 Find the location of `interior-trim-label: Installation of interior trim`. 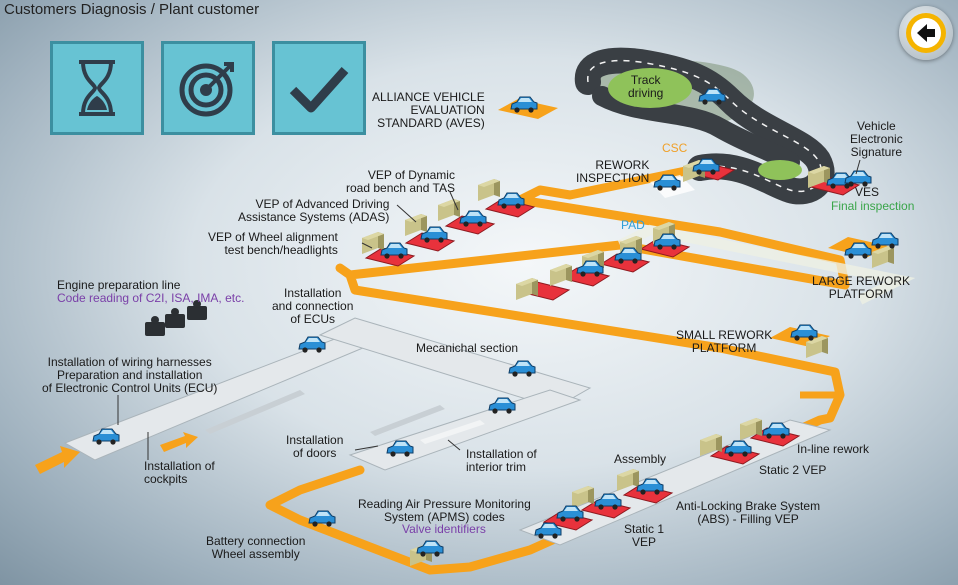

interior-trim-label: Installation of interior trim is located at coordinates (501, 460).